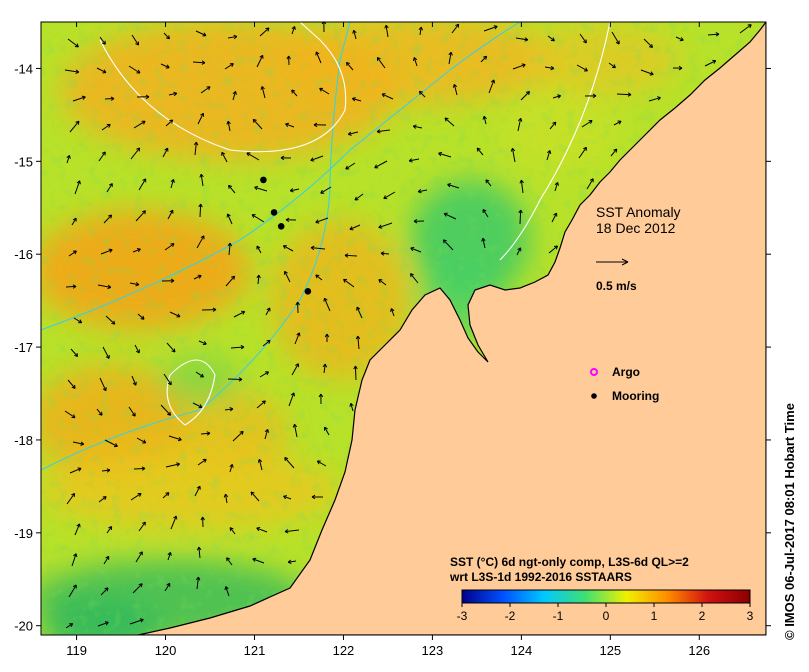  I want to click on x-tick-label: 119, so click(76, 650).